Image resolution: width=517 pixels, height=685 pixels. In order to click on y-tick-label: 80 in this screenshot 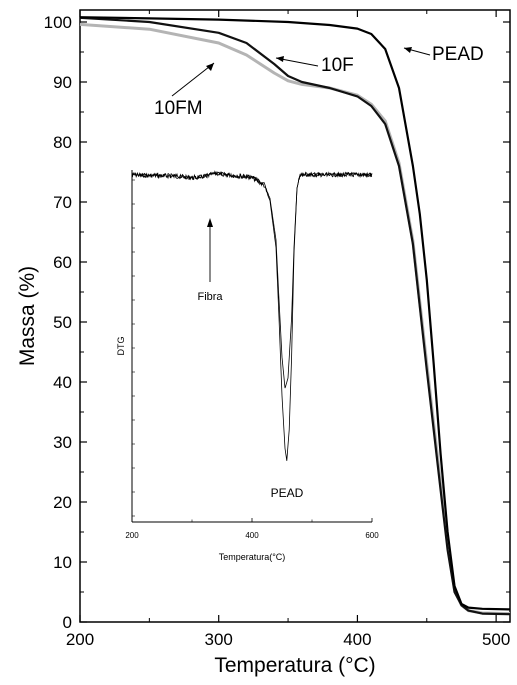, I will do `click(62, 142)`.